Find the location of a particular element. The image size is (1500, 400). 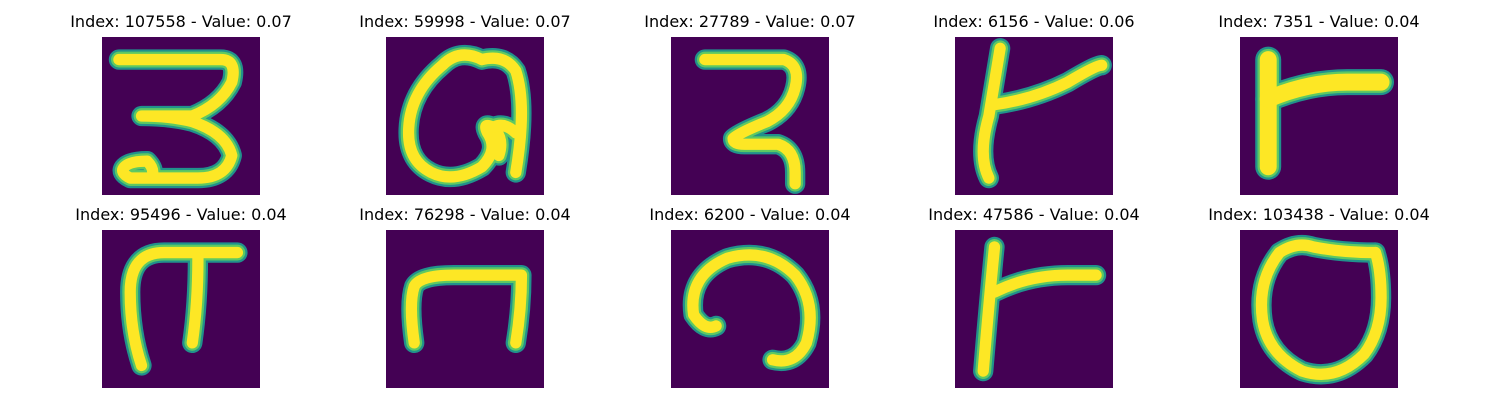

image-panel-10: Index: 103438 - Value: 0.04 is located at coordinates (1319, 296).